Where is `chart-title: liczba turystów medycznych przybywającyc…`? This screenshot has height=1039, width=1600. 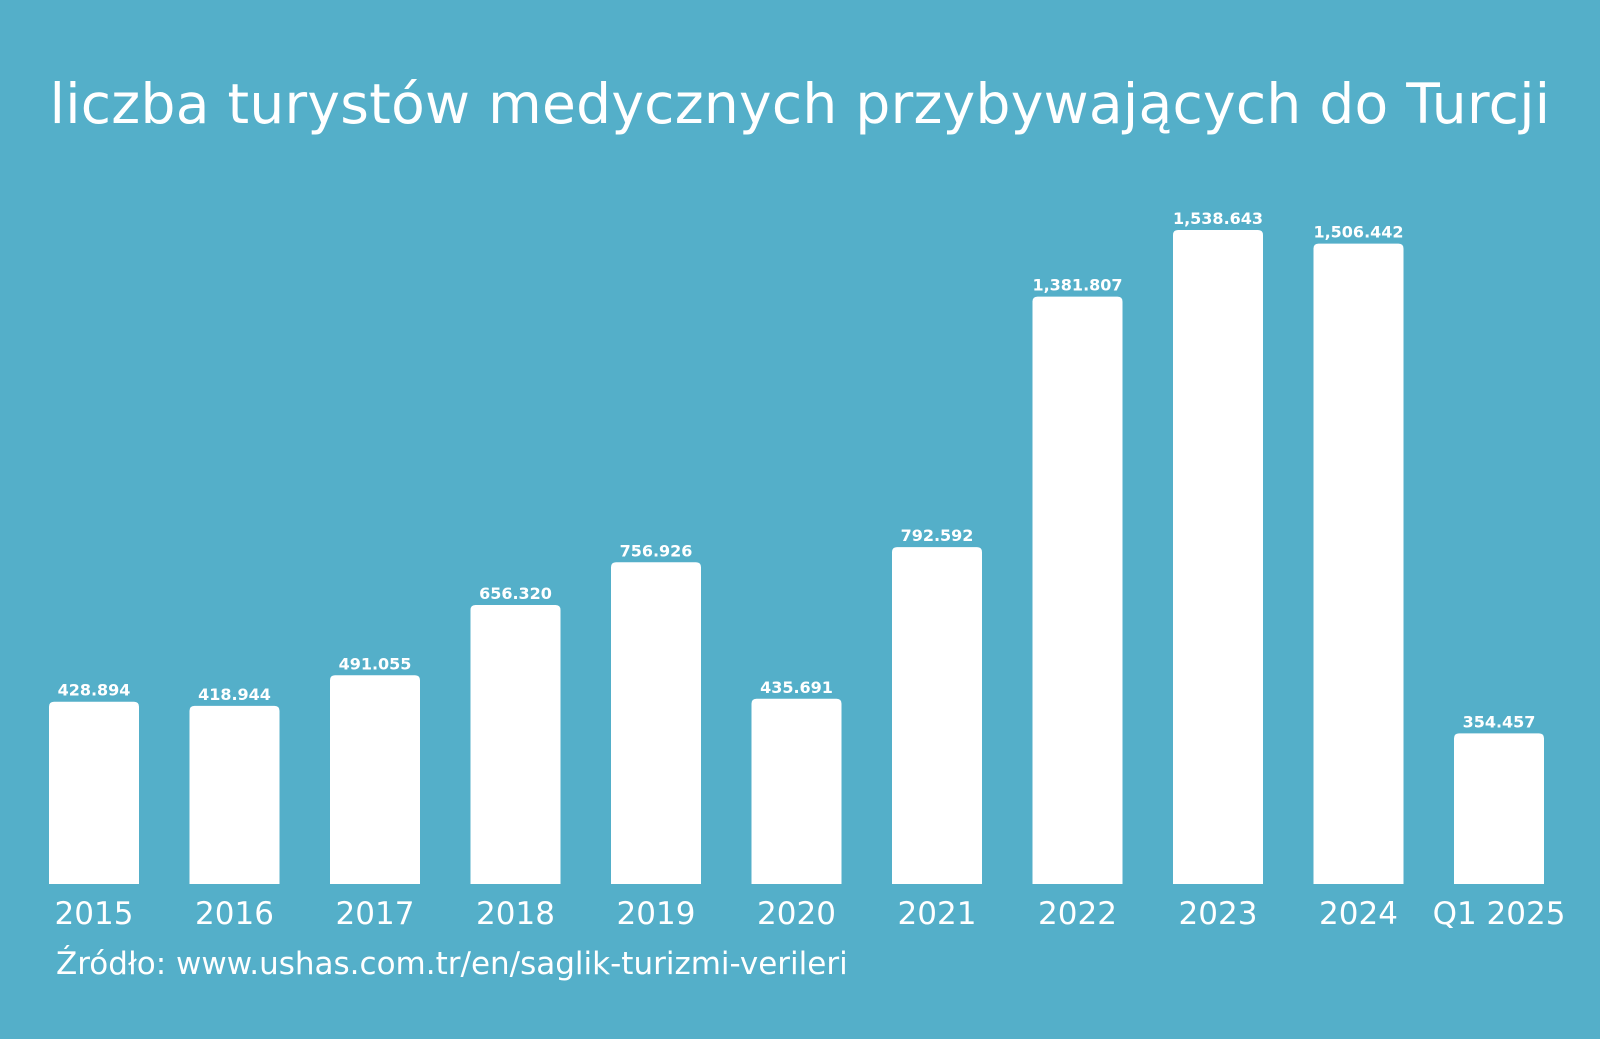 chart-title: liczba turystów medycznych przybywającyc… is located at coordinates (800, 104).